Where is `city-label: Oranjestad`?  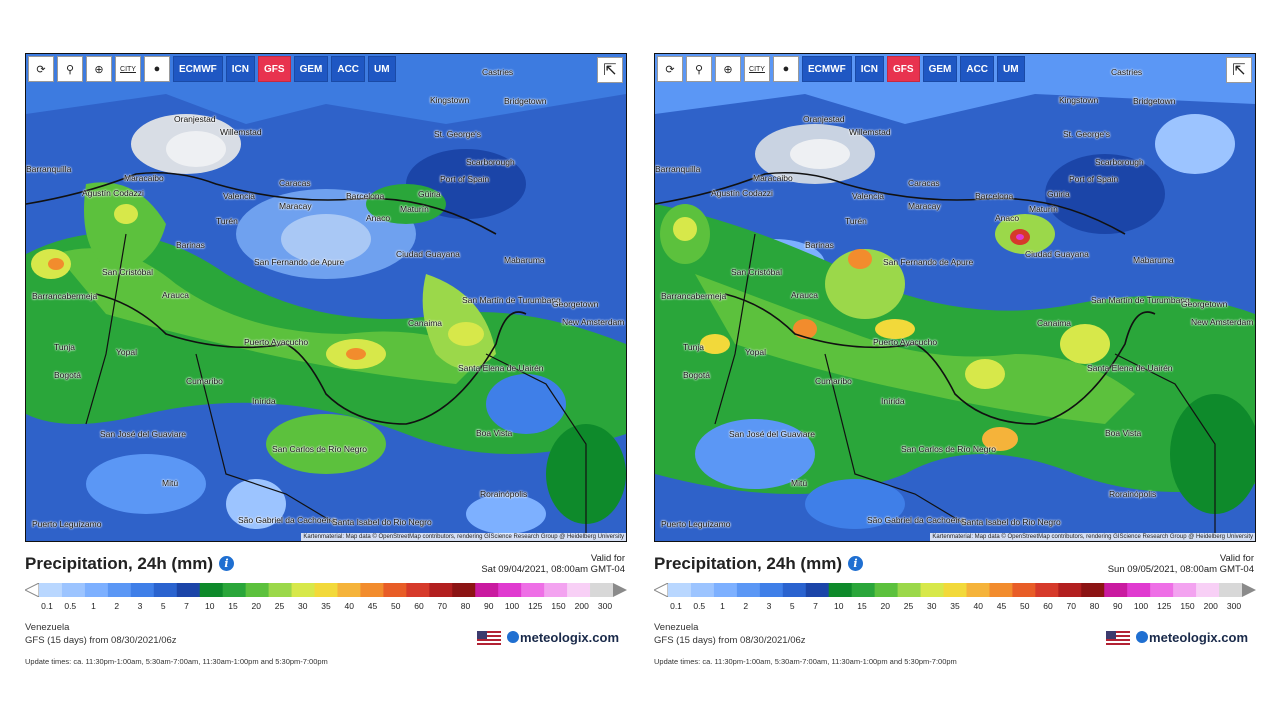 city-label: Oranjestad is located at coordinates (824, 119).